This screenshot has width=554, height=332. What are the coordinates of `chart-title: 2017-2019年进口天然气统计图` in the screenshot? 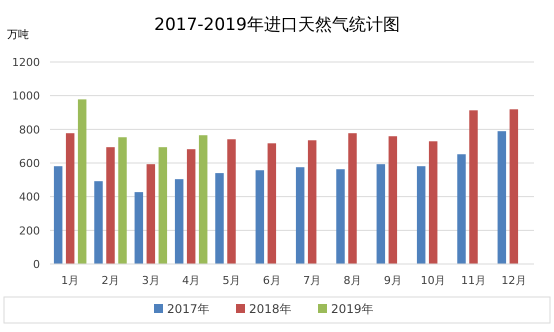 It's located at (277, 25).